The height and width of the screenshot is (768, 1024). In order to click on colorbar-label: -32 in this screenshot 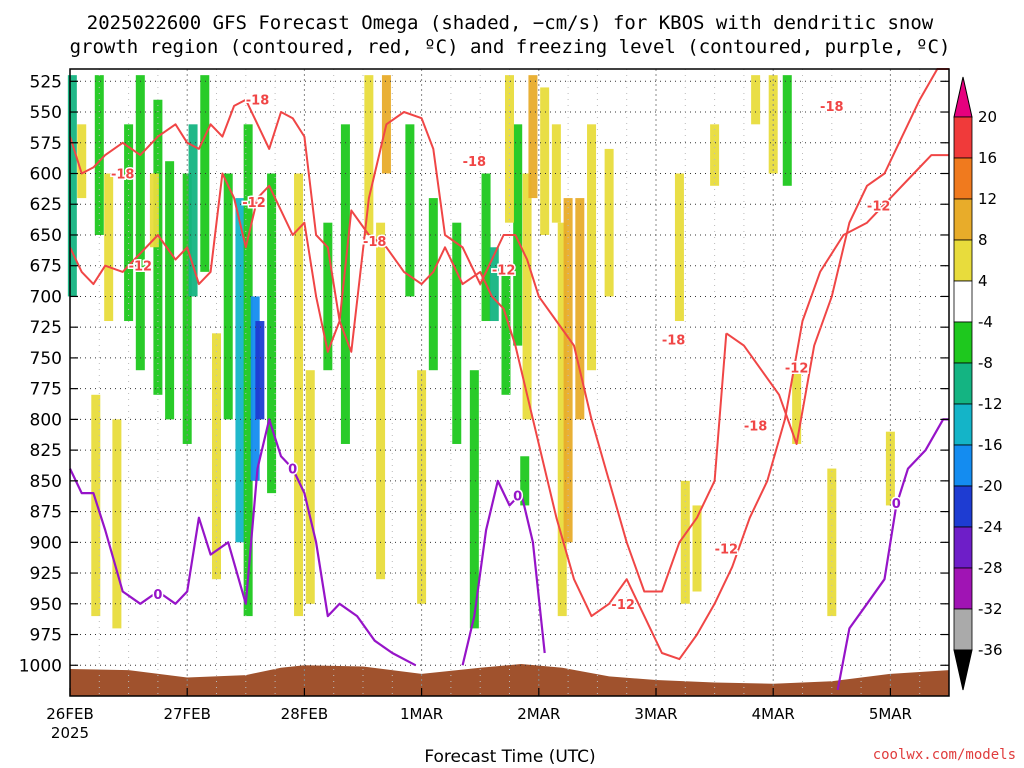, I will do `click(990, 609)`.